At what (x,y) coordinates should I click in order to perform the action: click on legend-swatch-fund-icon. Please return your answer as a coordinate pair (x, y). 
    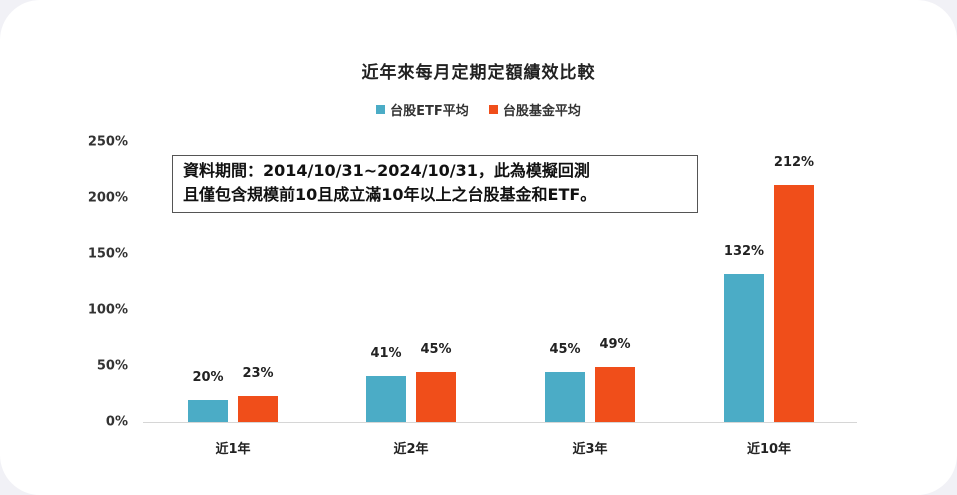
    Looking at the image, I should click on (493, 109).